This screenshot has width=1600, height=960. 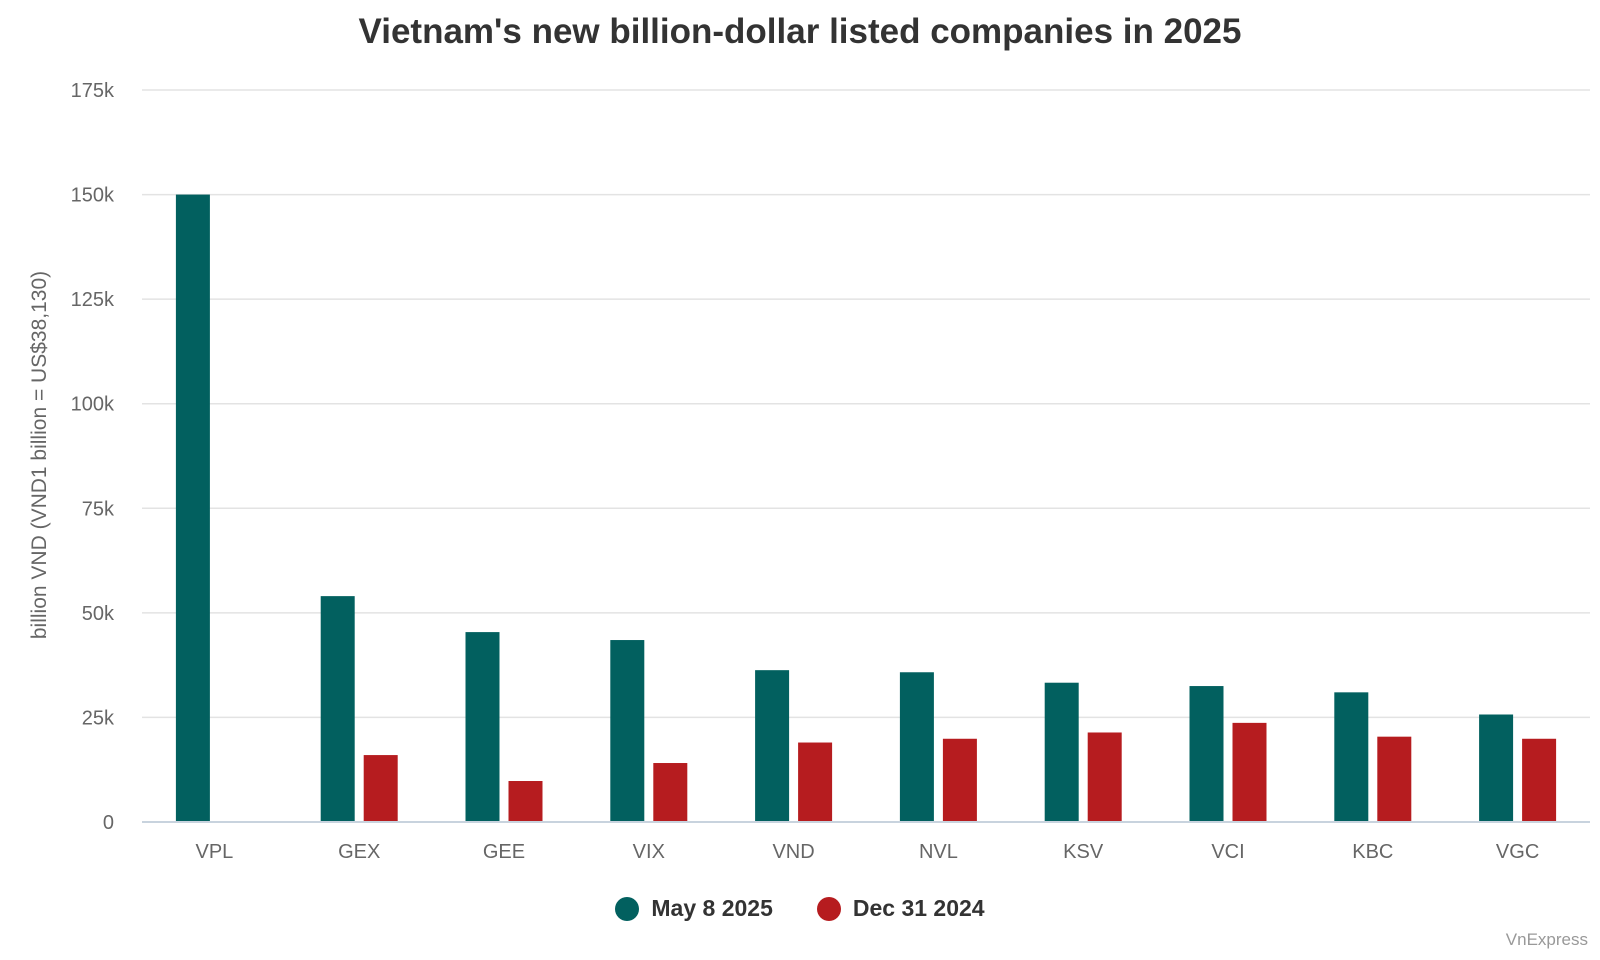 What do you see at coordinates (1517, 852) in the screenshot?
I see `x-tick-label: VGC` at bounding box center [1517, 852].